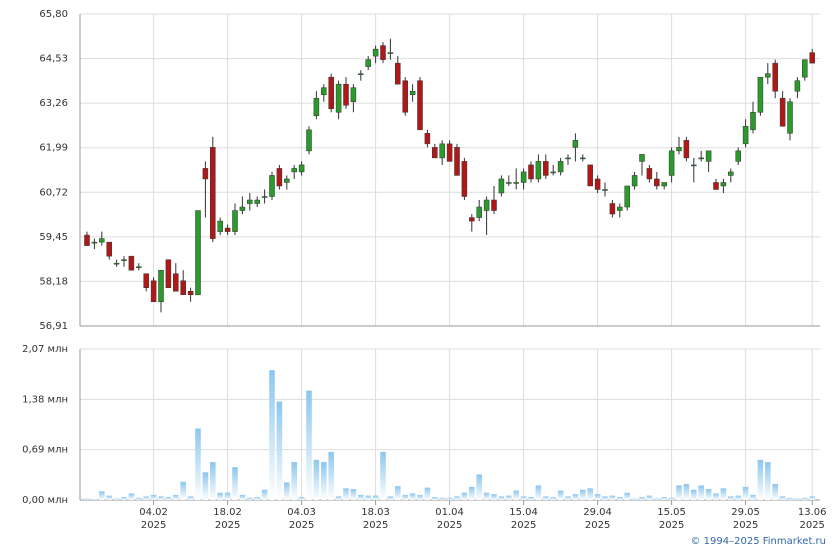 Image resolution: width=840 pixels, height=550 pixels. What do you see at coordinates (745, 512) in the screenshot?
I see `x-tick-label: 29.05` at bounding box center [745, 512].